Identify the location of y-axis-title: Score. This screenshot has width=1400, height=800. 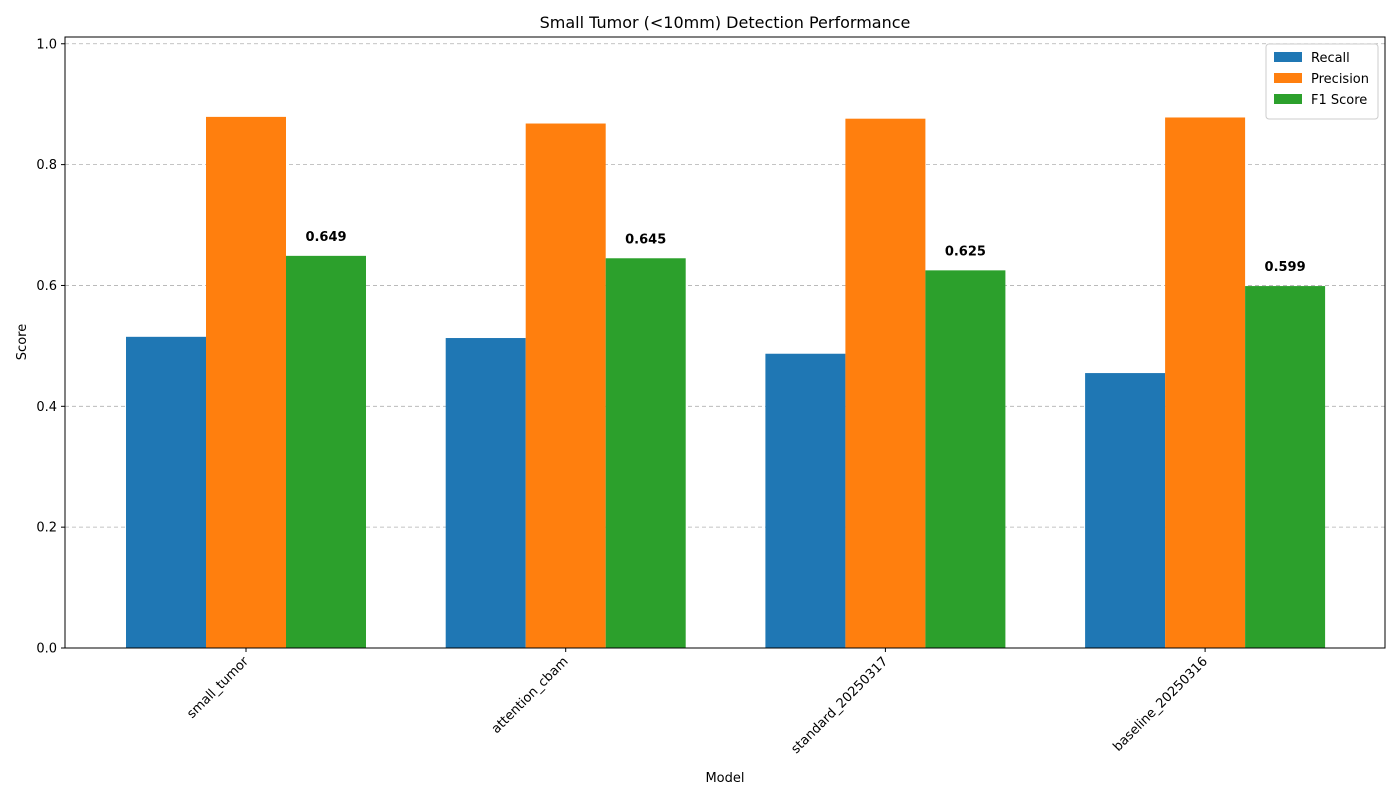
(22, 342).